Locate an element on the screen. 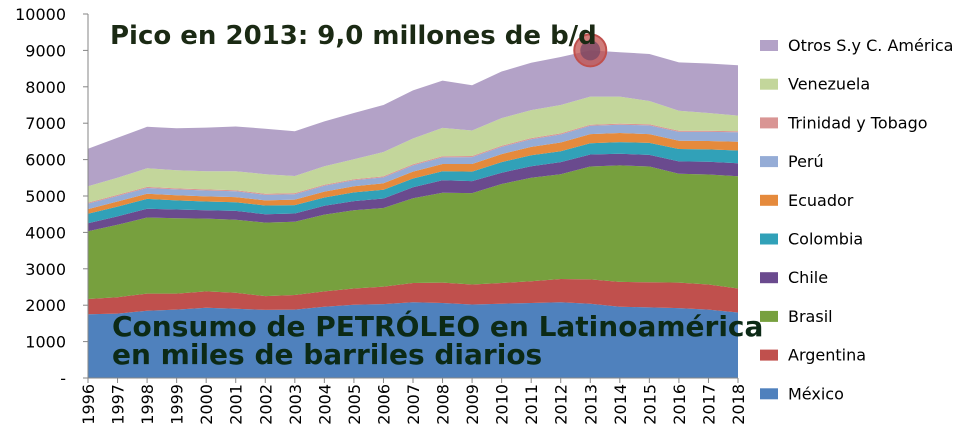  x-tick-label: 1997 is located at coordinates (118, 404).